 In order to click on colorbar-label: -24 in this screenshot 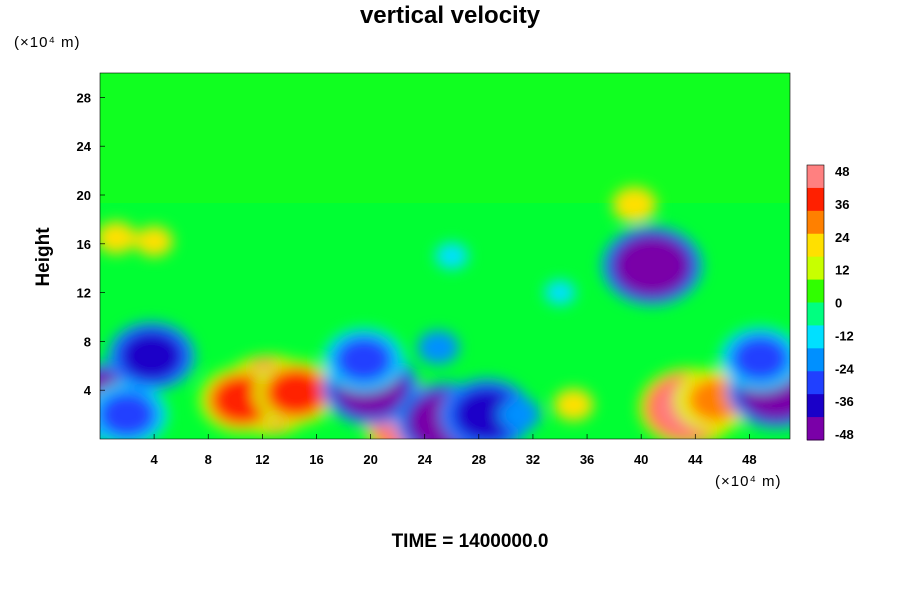, I will do `click(845, 368)`.